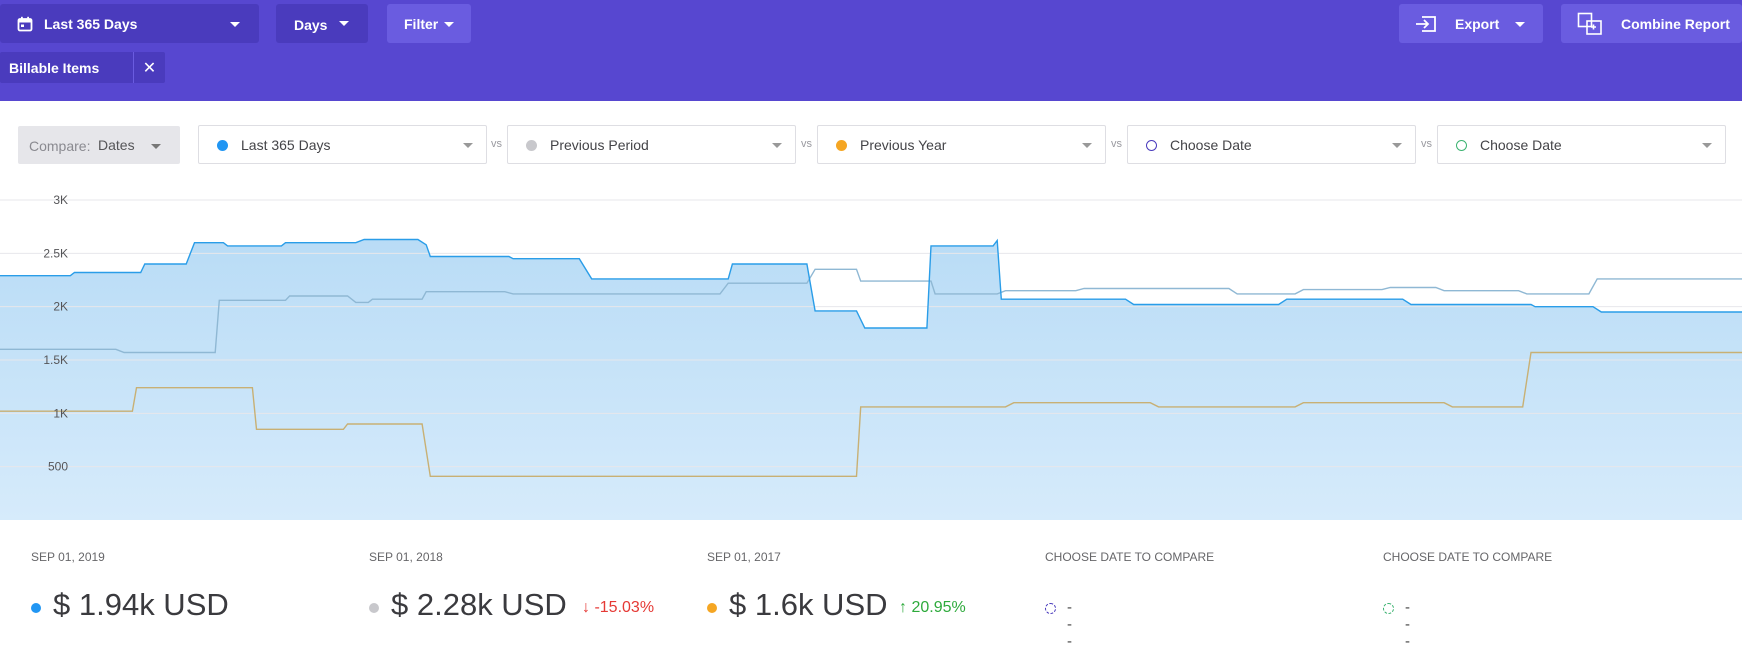  I want to click on compare-date-dropdown-2: Previous Period, so click(651, 144).